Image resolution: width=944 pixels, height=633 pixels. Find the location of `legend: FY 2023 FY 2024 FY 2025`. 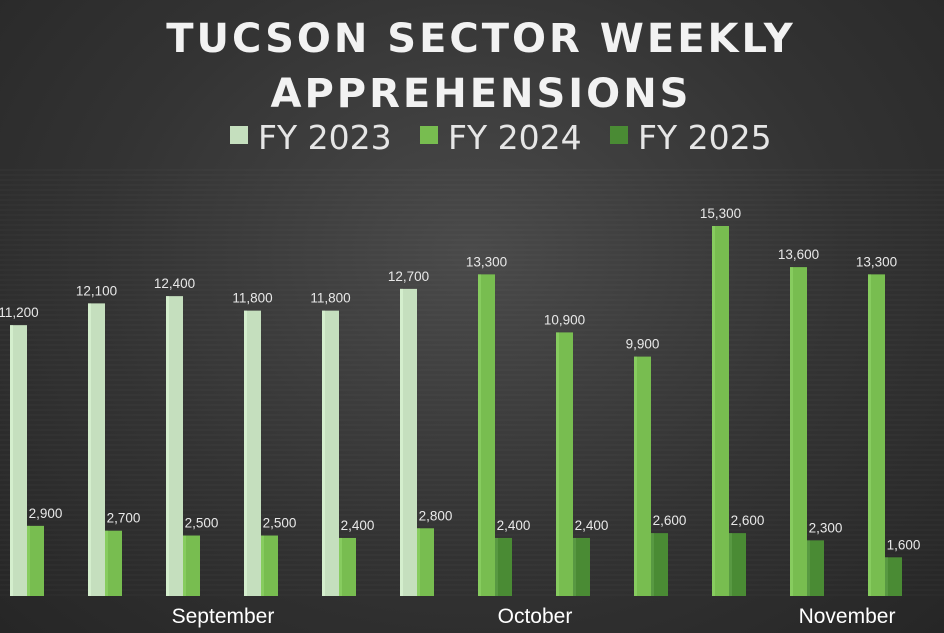

legend: FY 2023 FY 2024 FY 2025 is located at coordinates (501, 137).